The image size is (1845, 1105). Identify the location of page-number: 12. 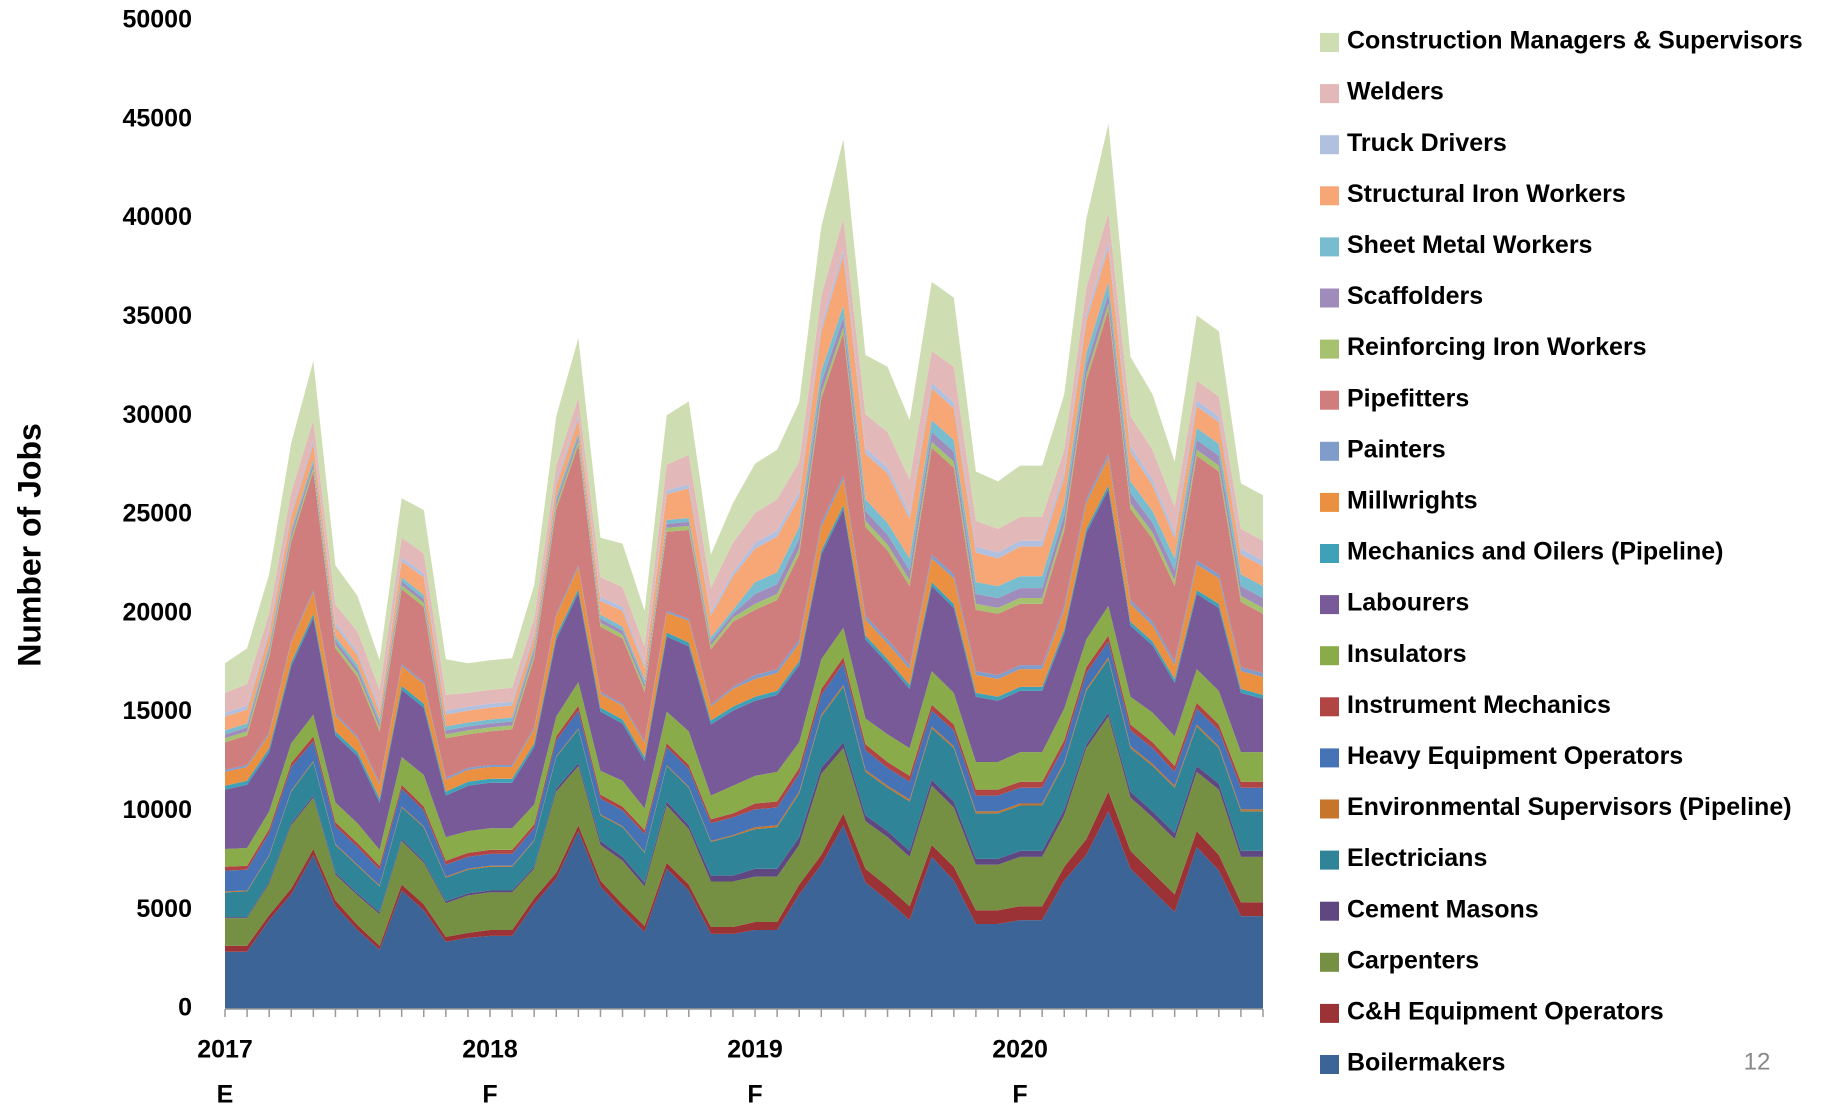
(1757, 1061).